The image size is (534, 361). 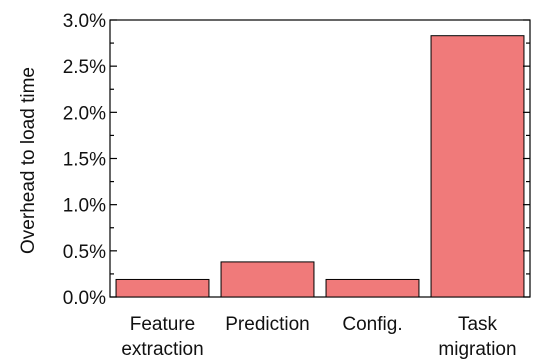 I want to click on x-category-label: Prediction, so click(x=267, y=324).